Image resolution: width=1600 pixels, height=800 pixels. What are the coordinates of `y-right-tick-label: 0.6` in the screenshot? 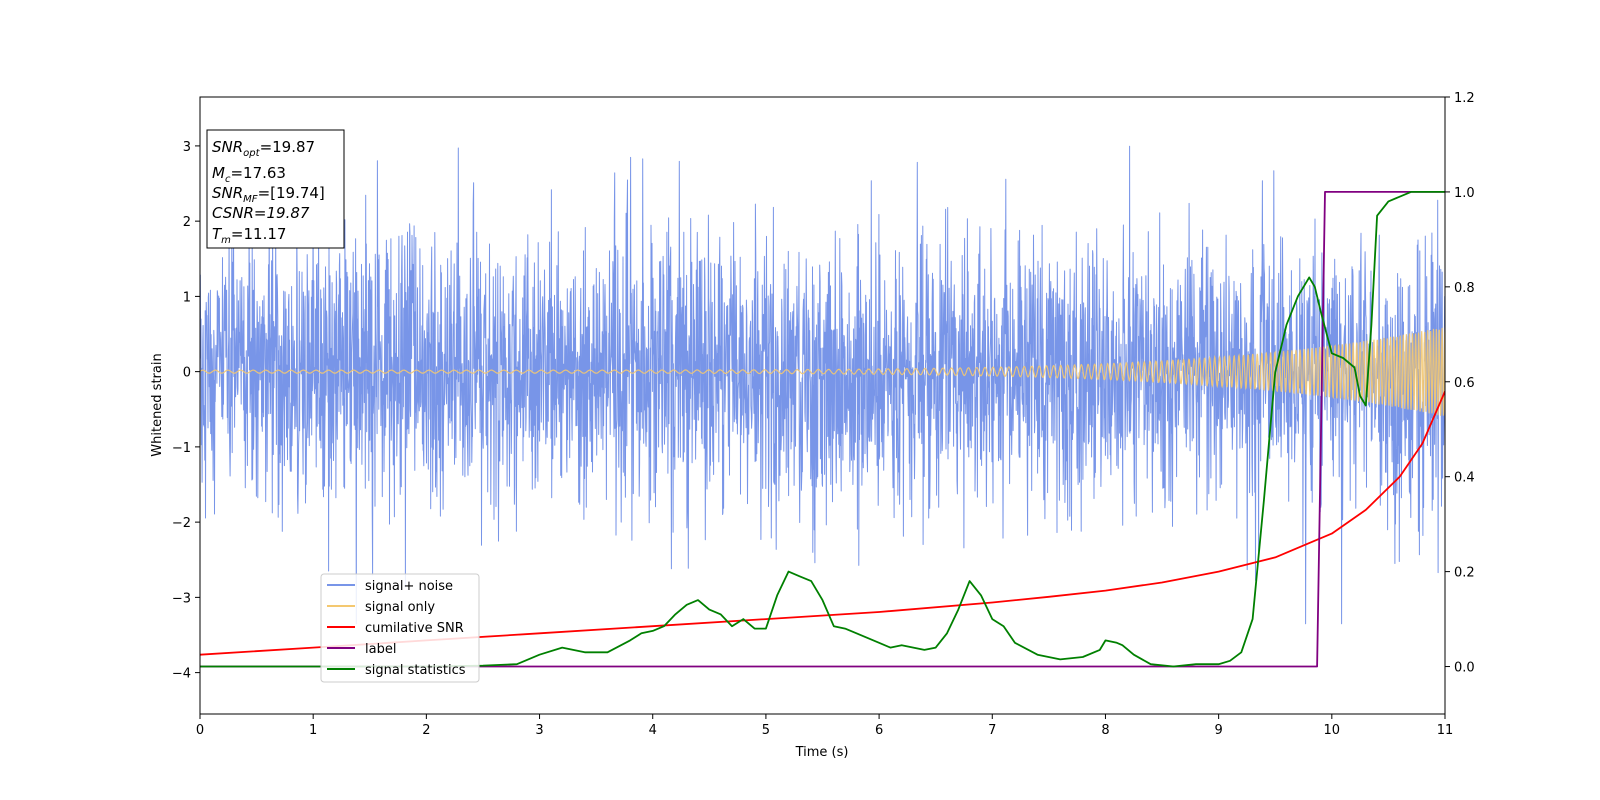 It's located at (1464, 383).